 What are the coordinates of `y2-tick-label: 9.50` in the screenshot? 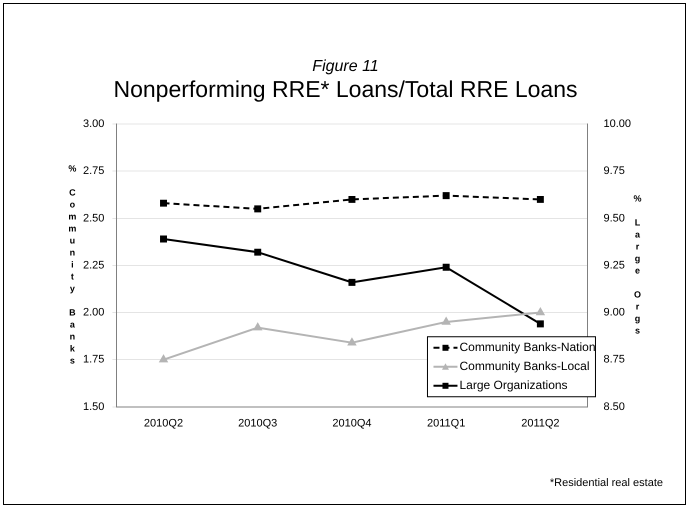 It's located at (614, 218).